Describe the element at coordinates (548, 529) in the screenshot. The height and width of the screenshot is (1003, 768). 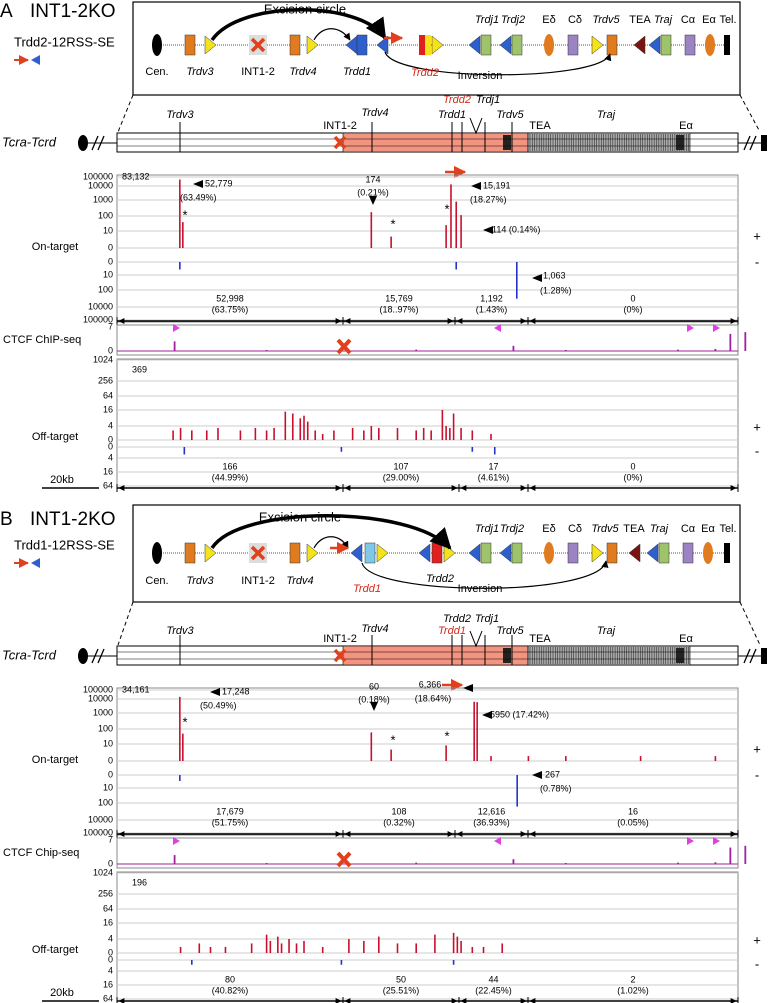
I see `inset-label: Eδ` at that location.